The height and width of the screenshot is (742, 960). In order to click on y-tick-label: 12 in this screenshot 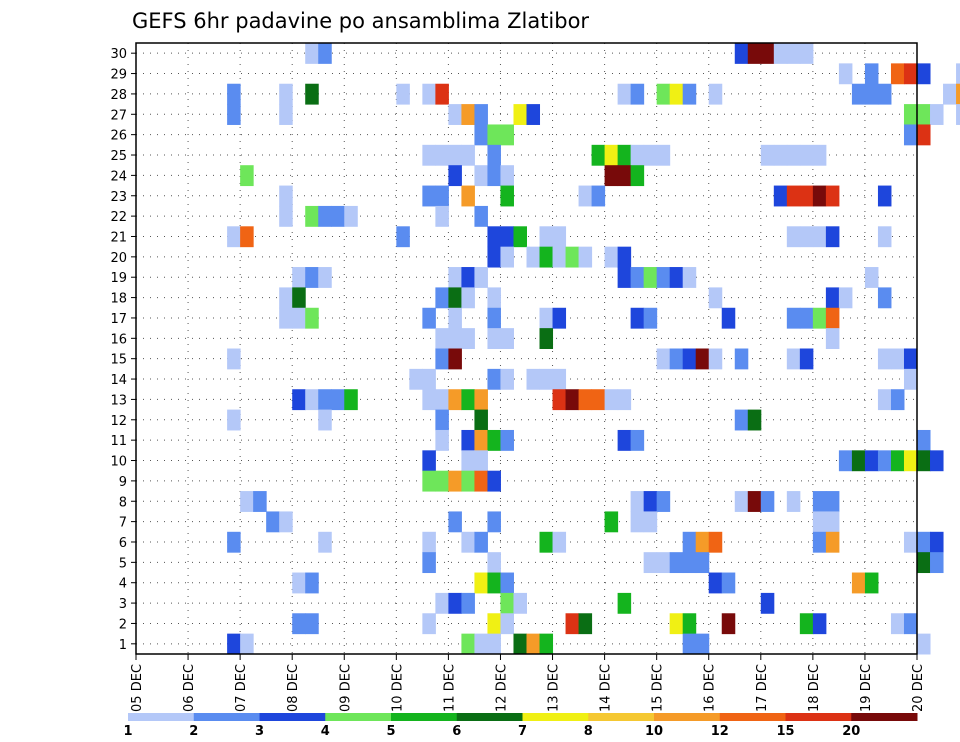, I will do `click(118, 421)`.